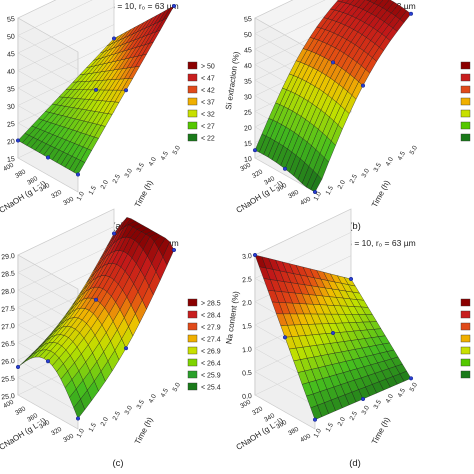 This screenshot has width=474, height=474. I want to click on z-tick-label: 27.0, so click(8, 327).